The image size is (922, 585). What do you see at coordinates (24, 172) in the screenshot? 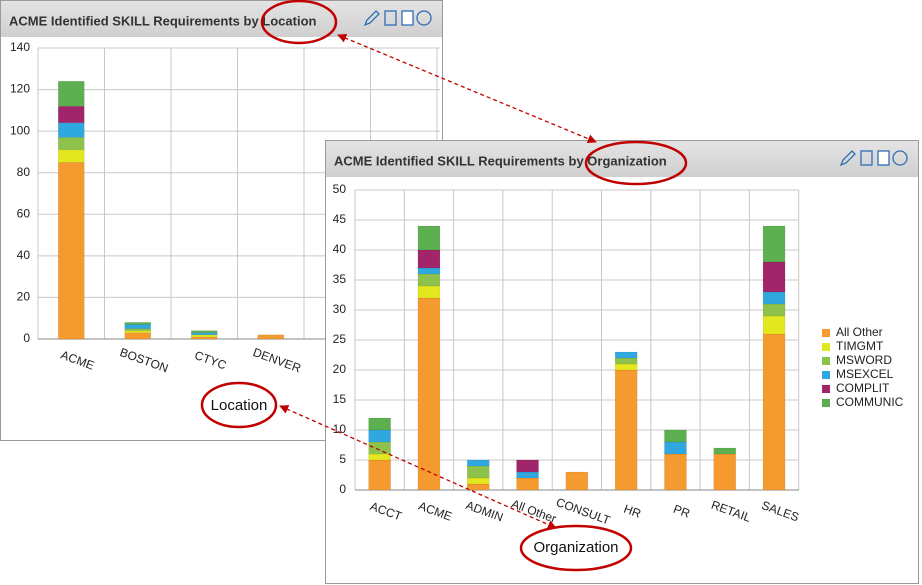
I see `y-tick-label: 80` at bounding box center [24, 172].